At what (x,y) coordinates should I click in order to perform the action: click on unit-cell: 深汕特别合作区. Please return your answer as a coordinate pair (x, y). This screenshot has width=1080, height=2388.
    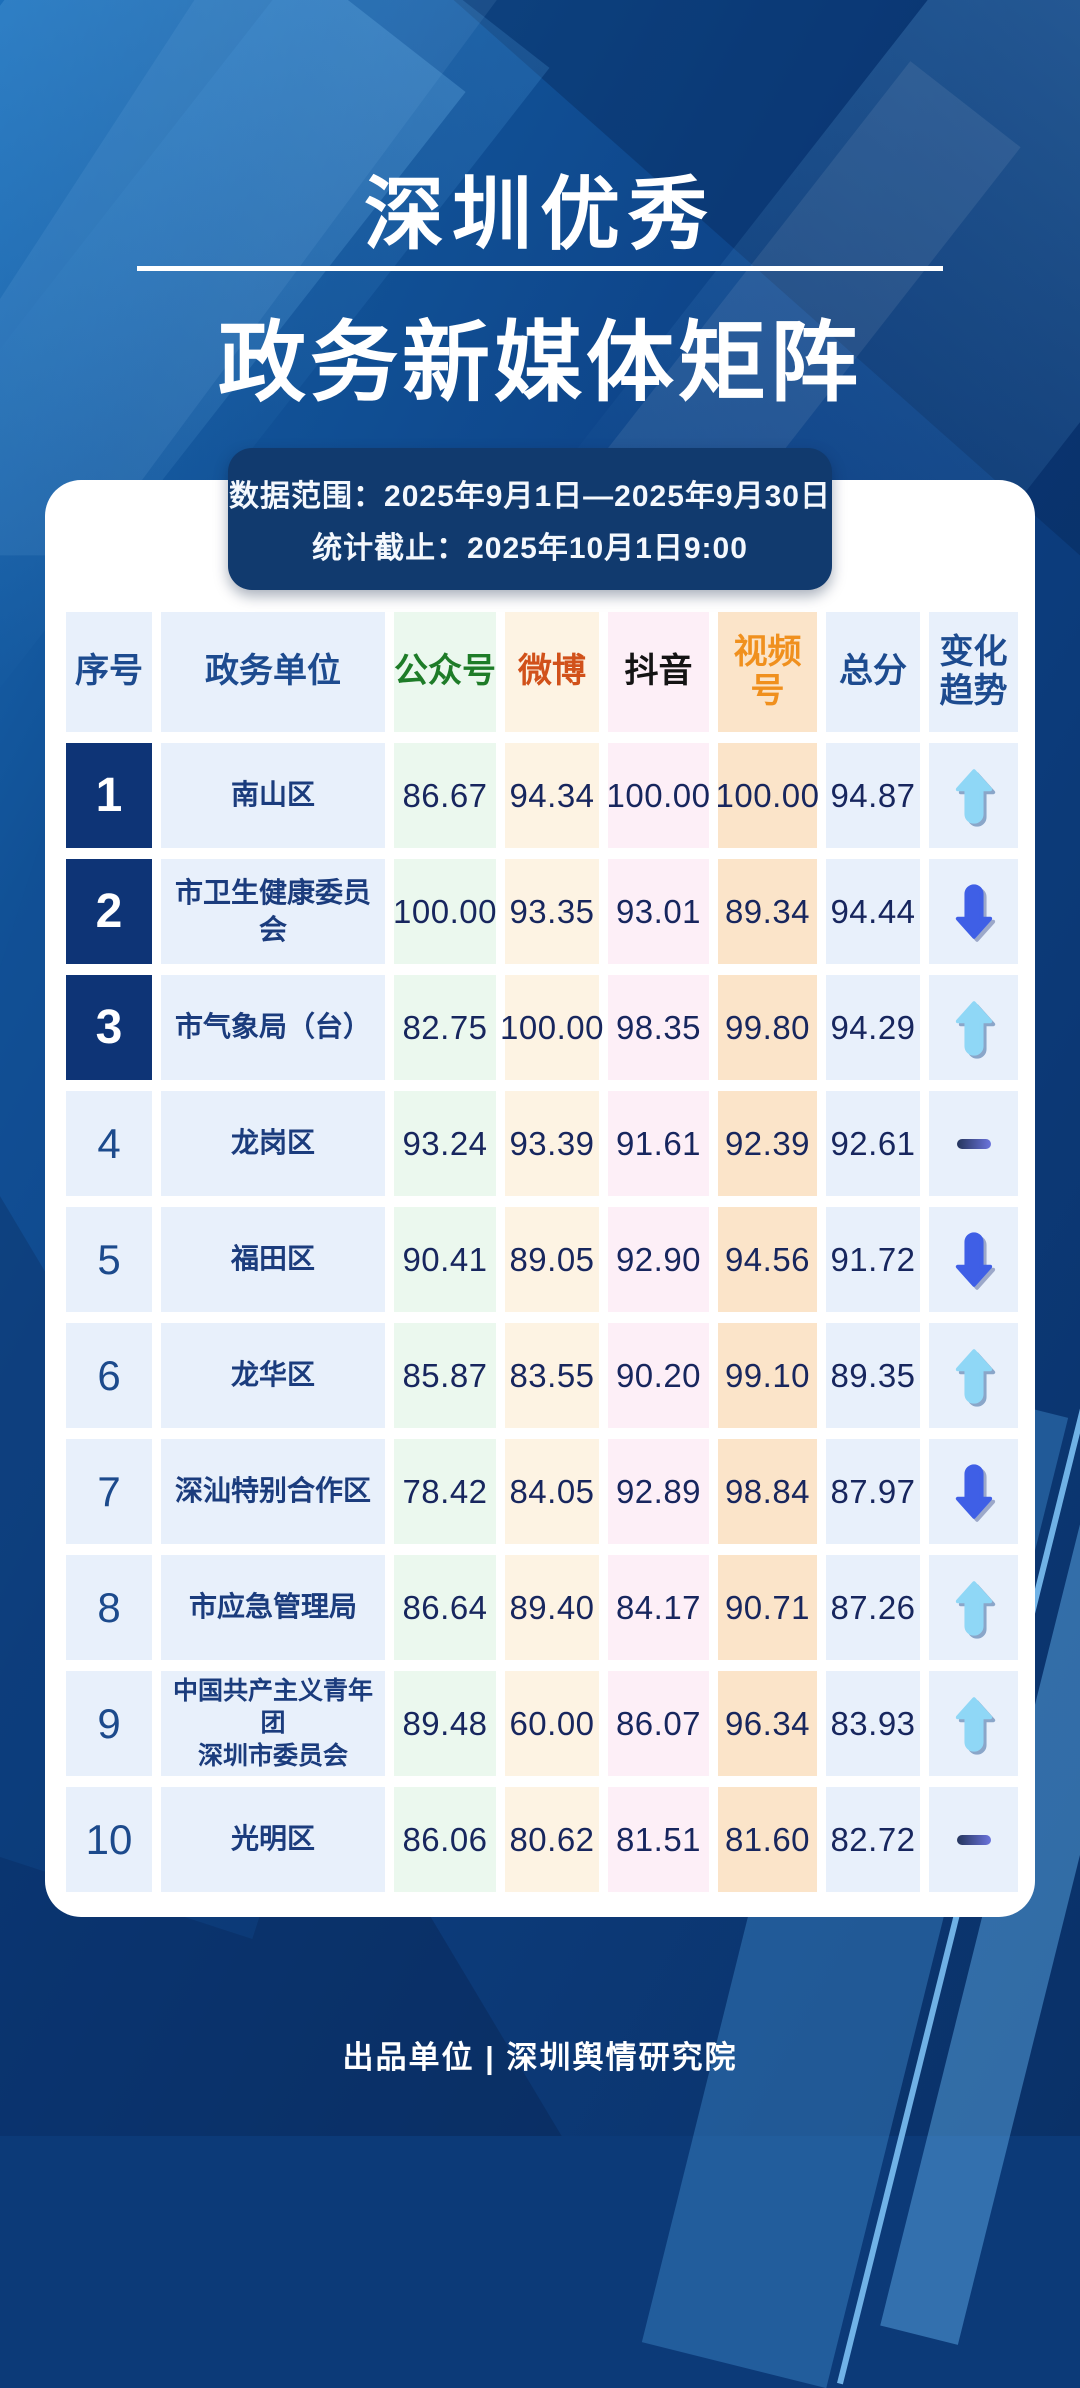
    Looking at the image, I should click on (273, 1491).